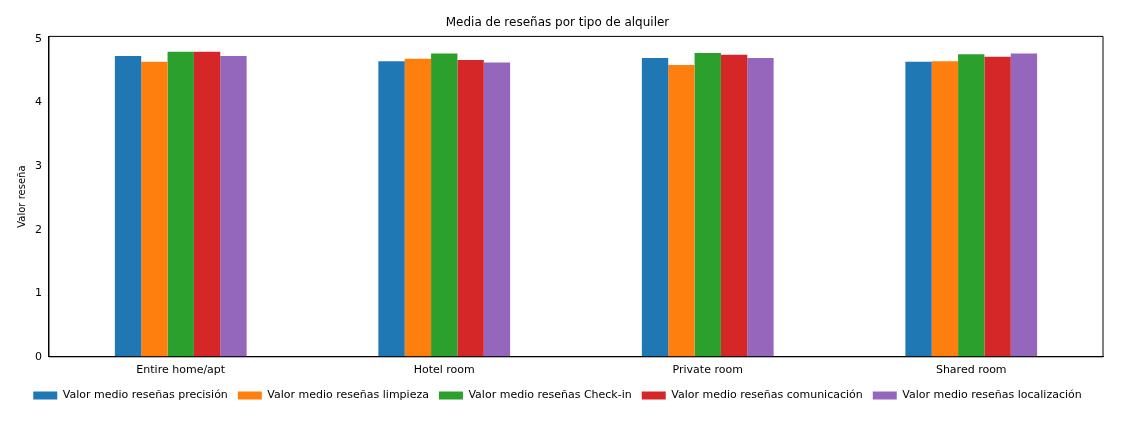 This screenshot has width=1123, height=423. Describe the element at coordinates (557, 22) in the screenshot. I see `chart-title: Media de reseñas por tipo de alquiler` at that location.